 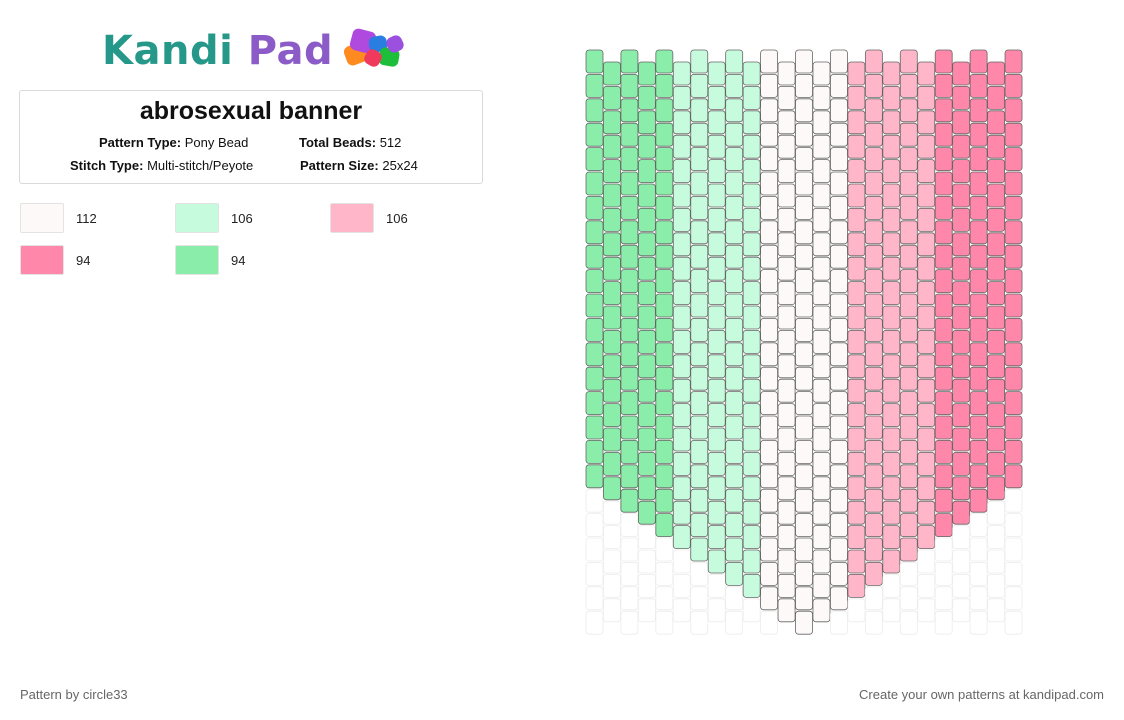 I want to click on palette-item: 112, so click(x=58, y=218).